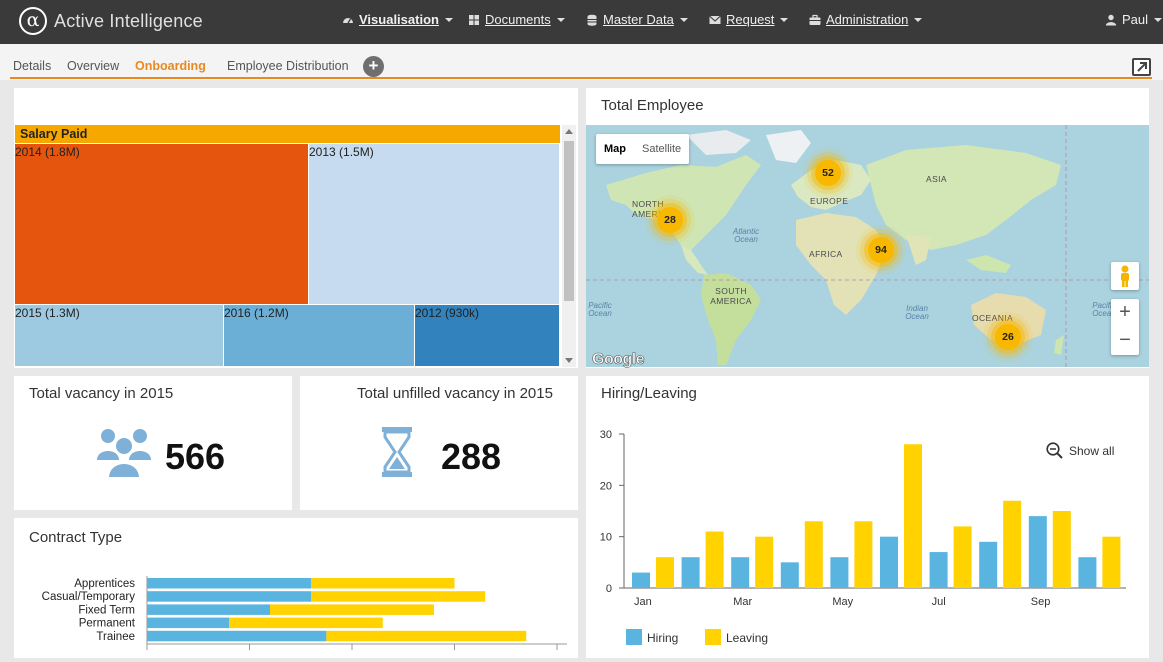  What do you see at coordinates (434, 224) in the screenshot?
I see `treemap-cell: 2013 (1.5M)` at bounding box center [434, 224].